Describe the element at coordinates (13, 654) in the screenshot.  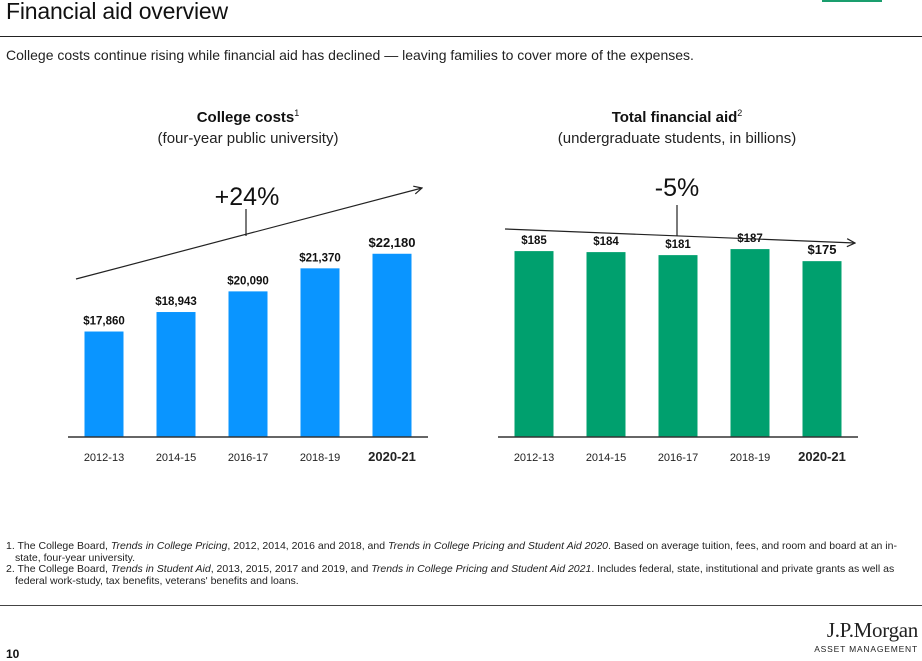
I see `page-number: 10` at that location.